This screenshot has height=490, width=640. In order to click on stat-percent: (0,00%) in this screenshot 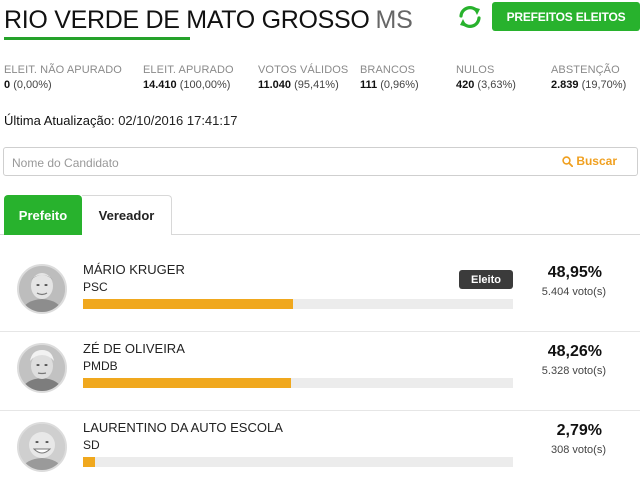, I will do `click(32, 85)`.